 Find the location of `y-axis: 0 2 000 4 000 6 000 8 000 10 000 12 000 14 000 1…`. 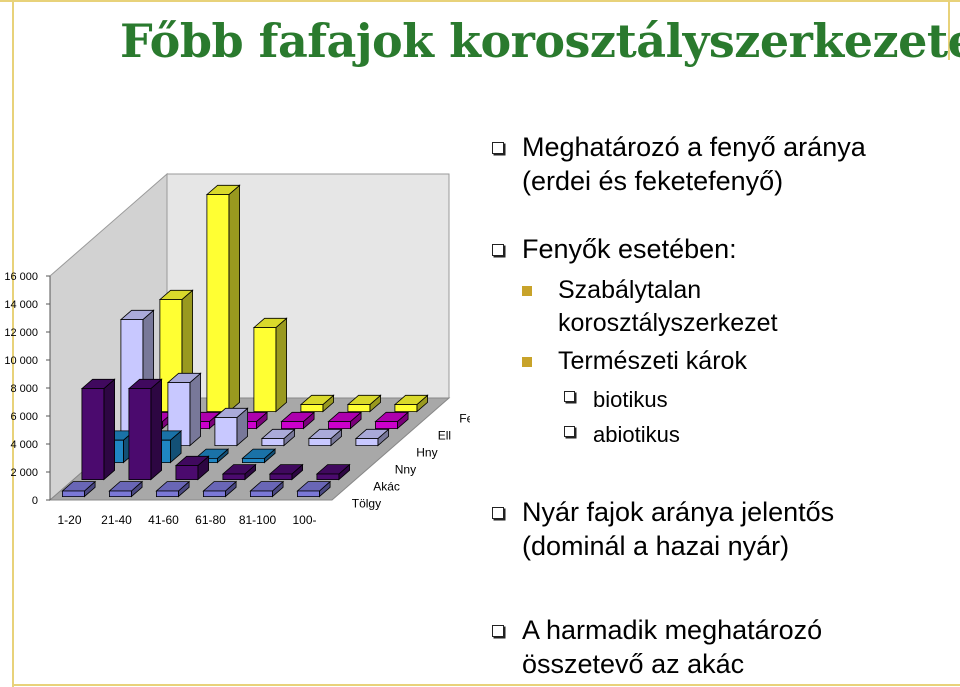

y-axis: 0 2 000 4 000 6 000 8 000 10 000 12 000 14 000 1… is located at coordinates (27, 389).